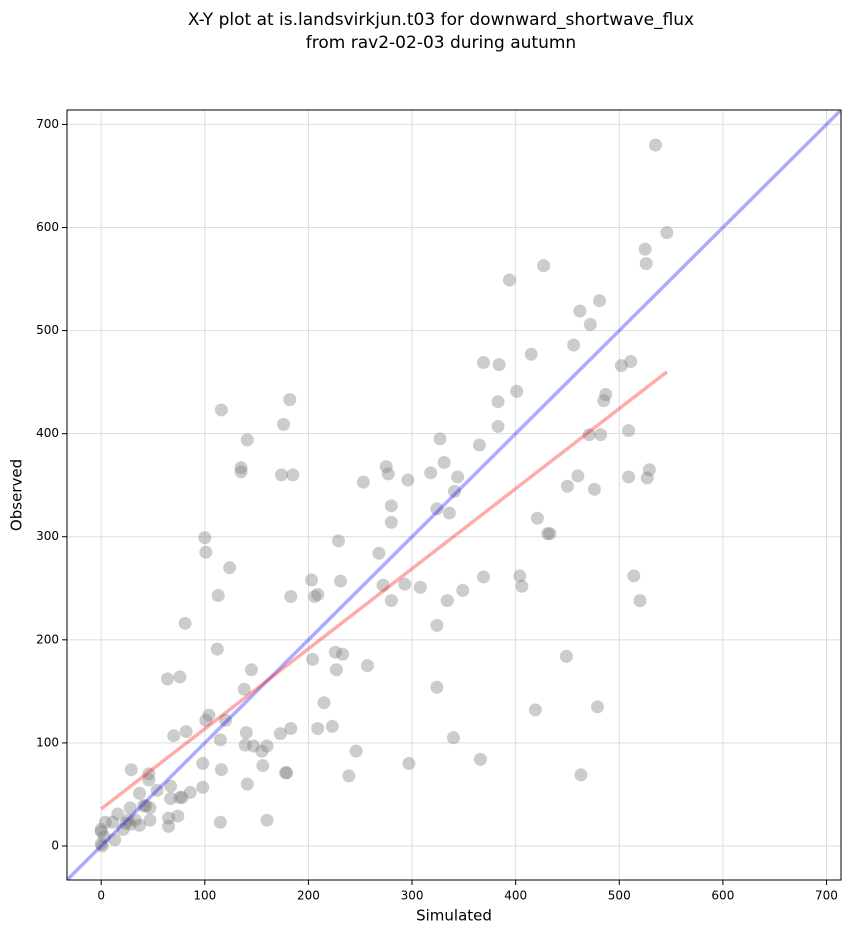  I want to click on x-tick-label: 500, so click(619, 896).